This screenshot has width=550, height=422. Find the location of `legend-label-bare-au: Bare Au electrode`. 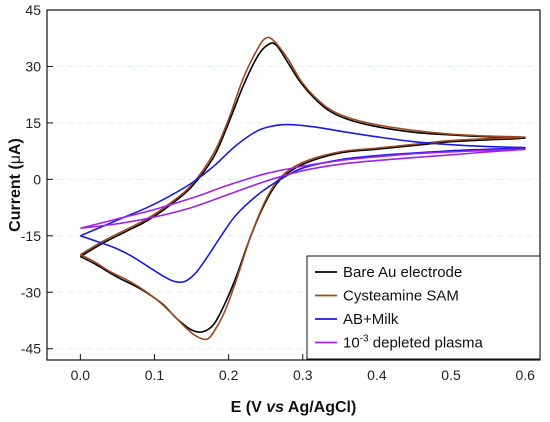

legend-label-bare-au: Bare Au electrode is located at coordinates (402, 272).